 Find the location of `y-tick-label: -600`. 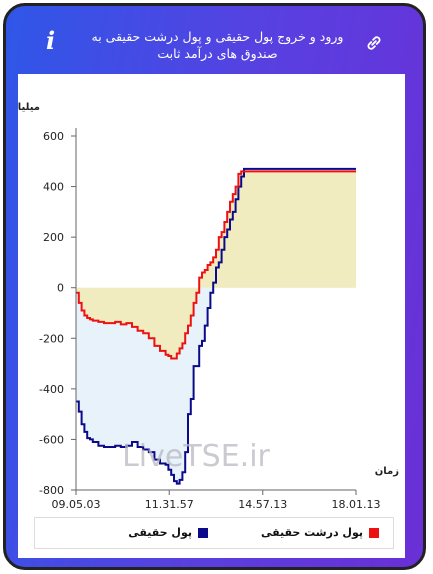

y-tick-label: -600 is located at coordinates (51, 439).